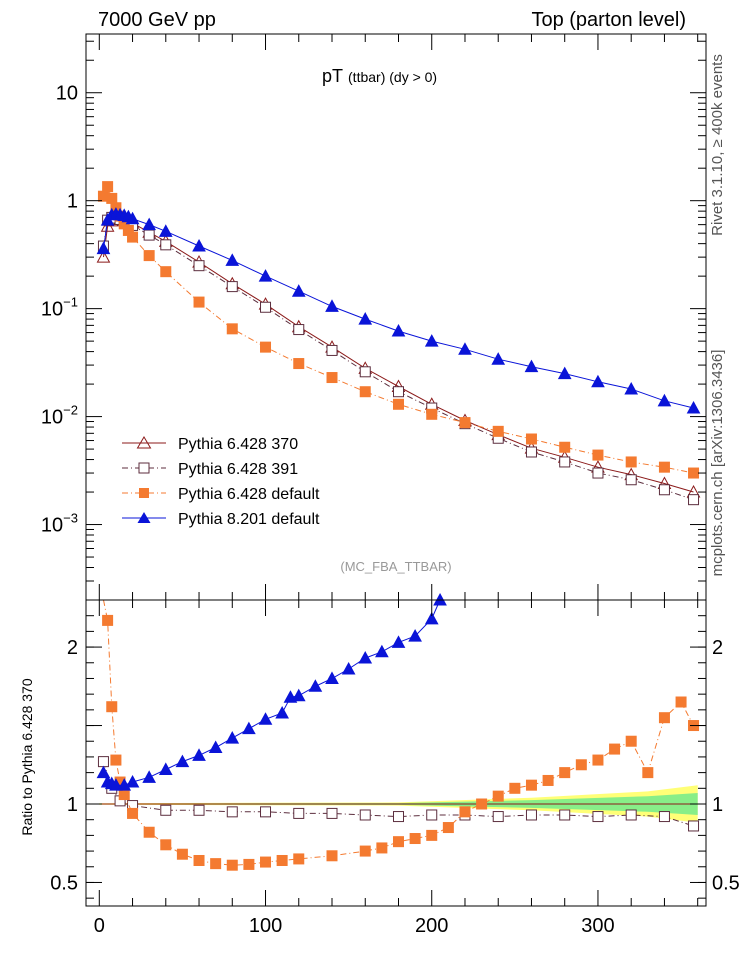 This screenshot has height=972, width=746. What do you see at coordinates (265, 926) in the screenshot?
I see `x-tick-label-1: 100` at bounding box center [265, 926].